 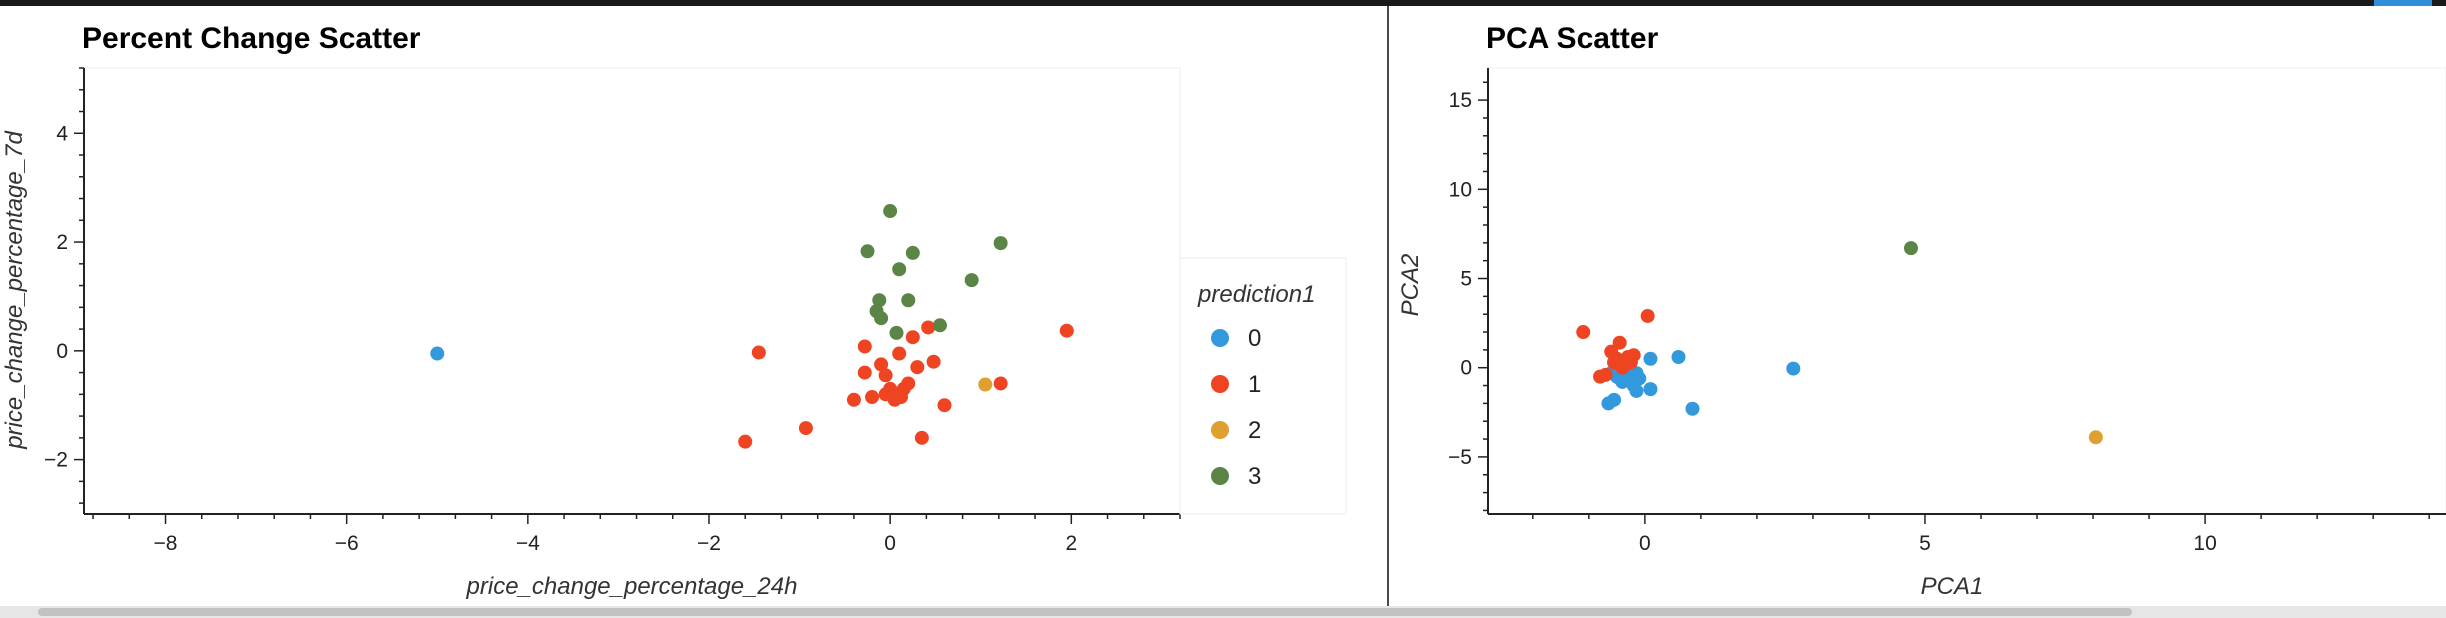 What do you see at coordinates (2403, 3) in the screenshot?
I see `top-bar-accent` at bounding box center [2403, 3].